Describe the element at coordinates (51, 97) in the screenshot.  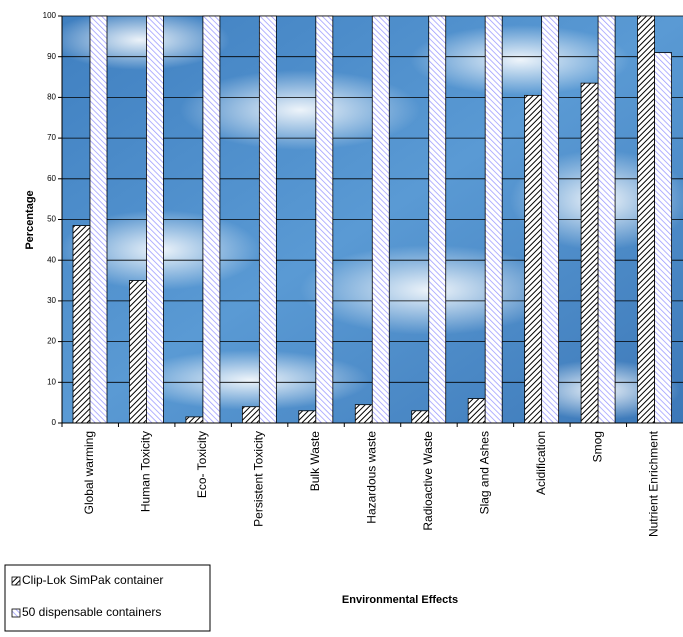
I see `y-tick-label: 80` at that location.